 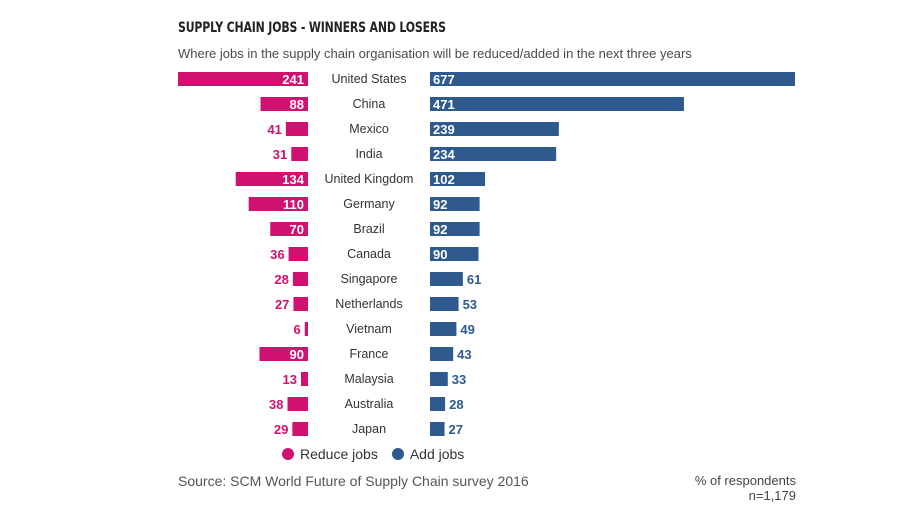 What do you see at coordinates (437, 454) in the screenshot?
I see `legend-label-add: Add jobs` at bounding box center [437, 454].